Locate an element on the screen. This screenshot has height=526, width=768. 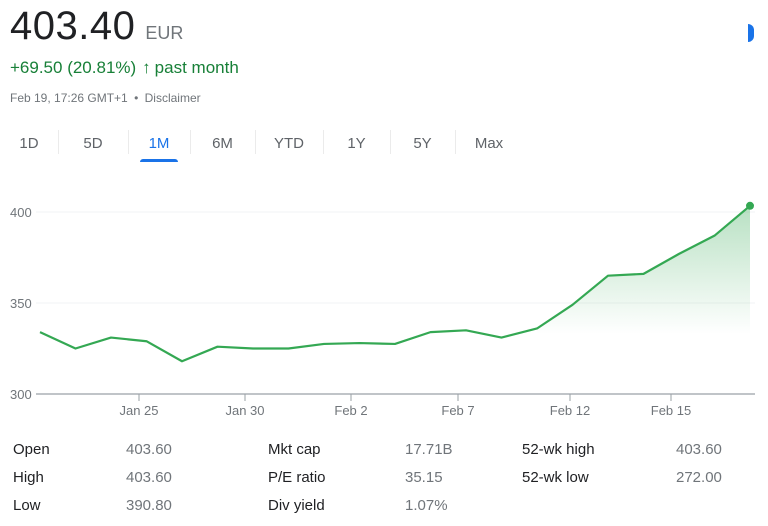
price-change: +69.50 (20.81%) ↑ past month is located at coordinates (124, 68).